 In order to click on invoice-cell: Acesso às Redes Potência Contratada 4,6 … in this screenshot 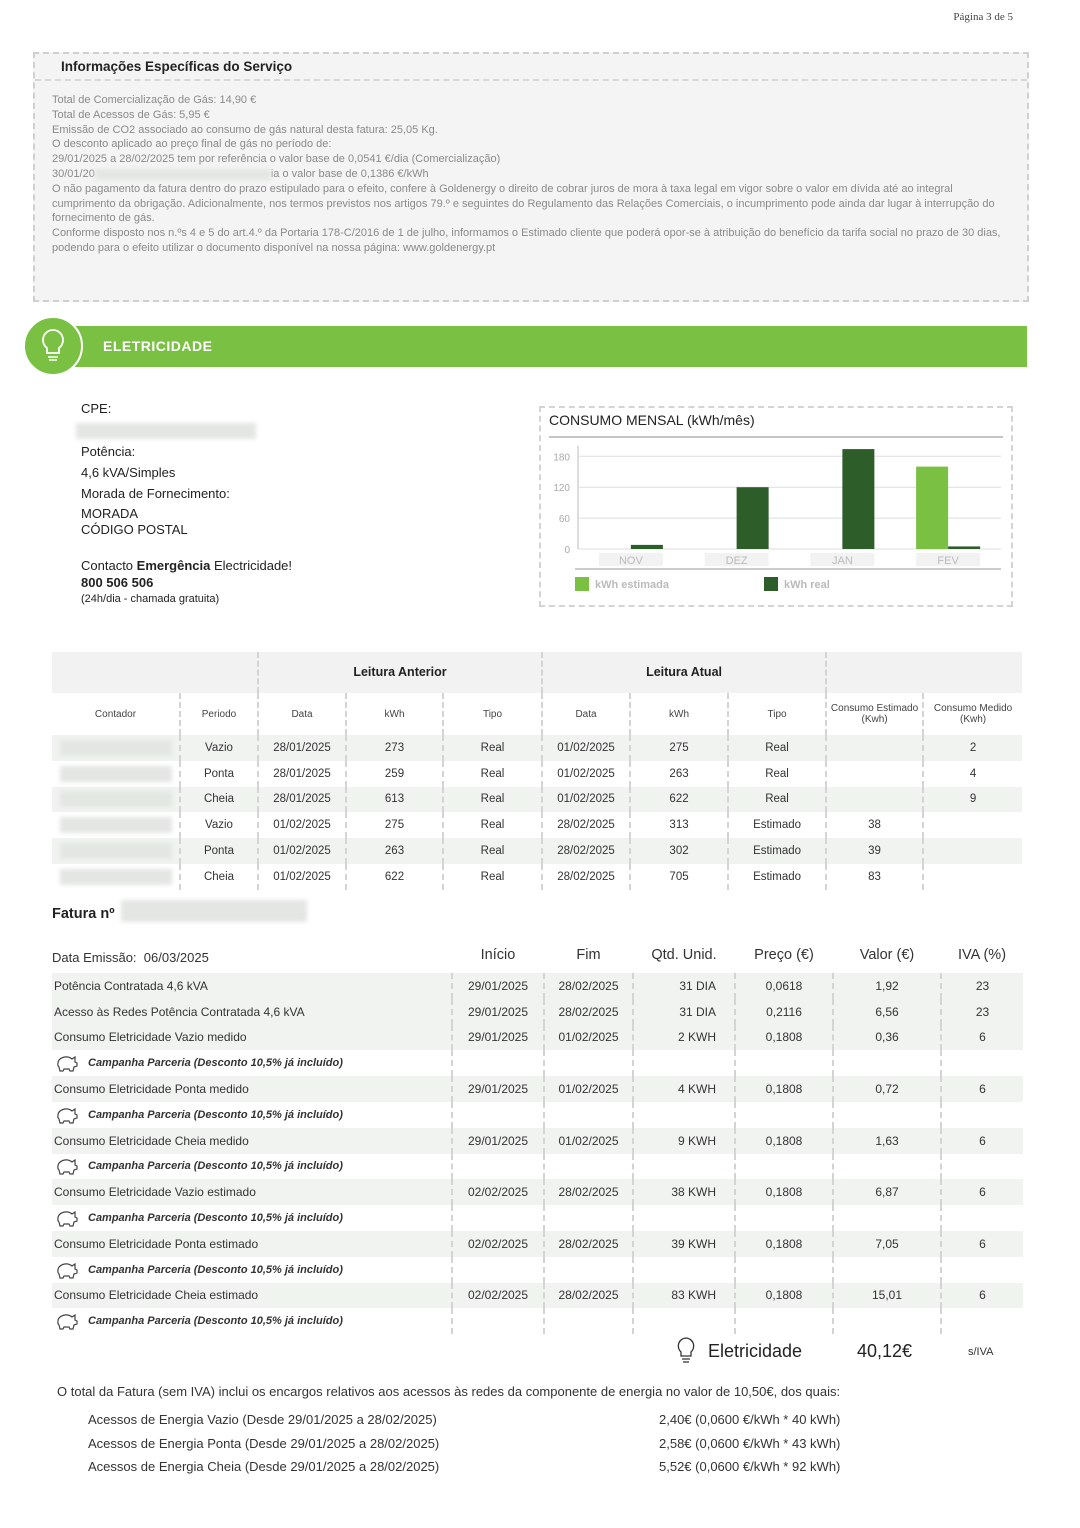, I will do `click(252, 1011)`.